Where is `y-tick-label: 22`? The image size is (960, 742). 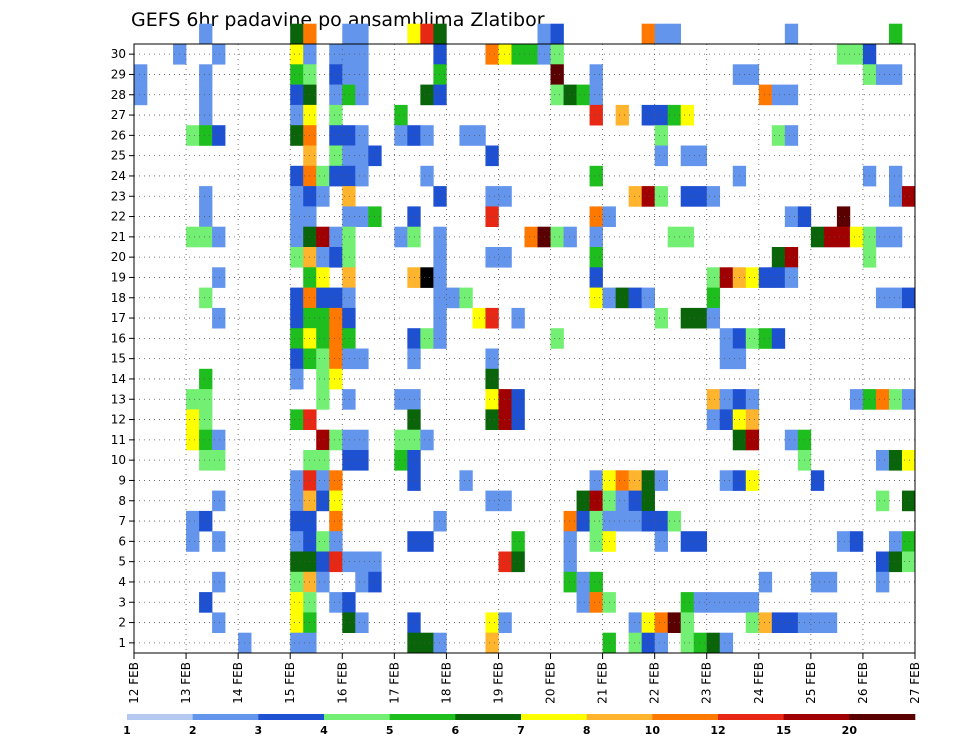
y-tick-label: 22 is located at coordinates (118, 217).